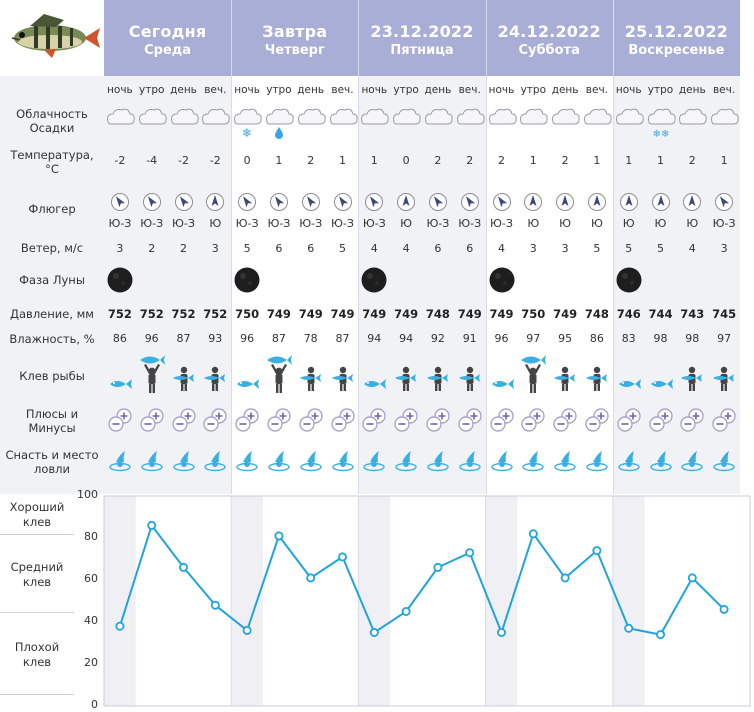 Image resolution: width=754 pixels, height=712 pixels. I want to click on fisherman-fish-icon, so click(311, 379).